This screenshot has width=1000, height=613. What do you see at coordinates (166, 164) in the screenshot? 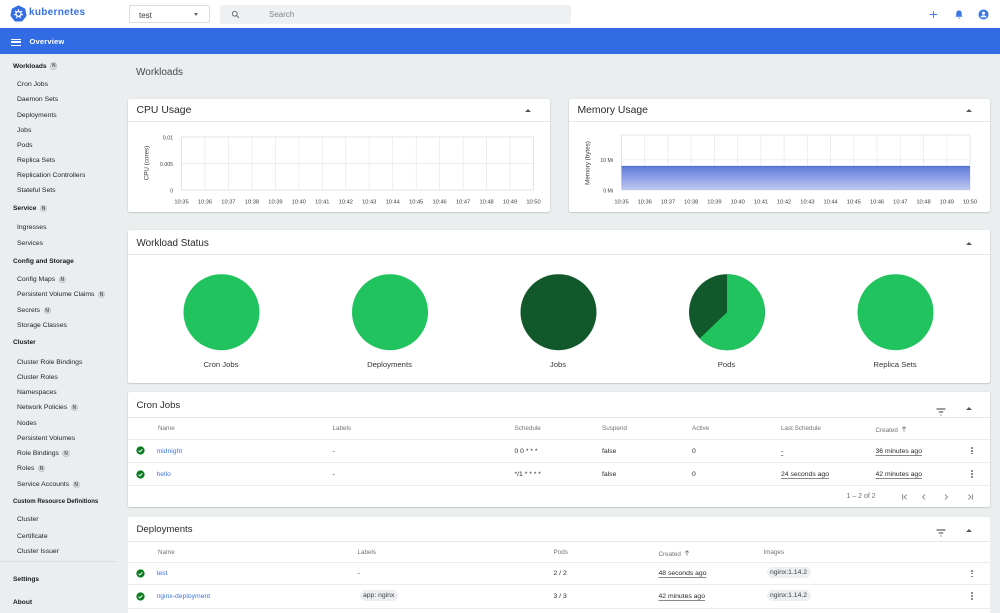
I see `svg-text: 0.005` at bounding box center [166, 164].